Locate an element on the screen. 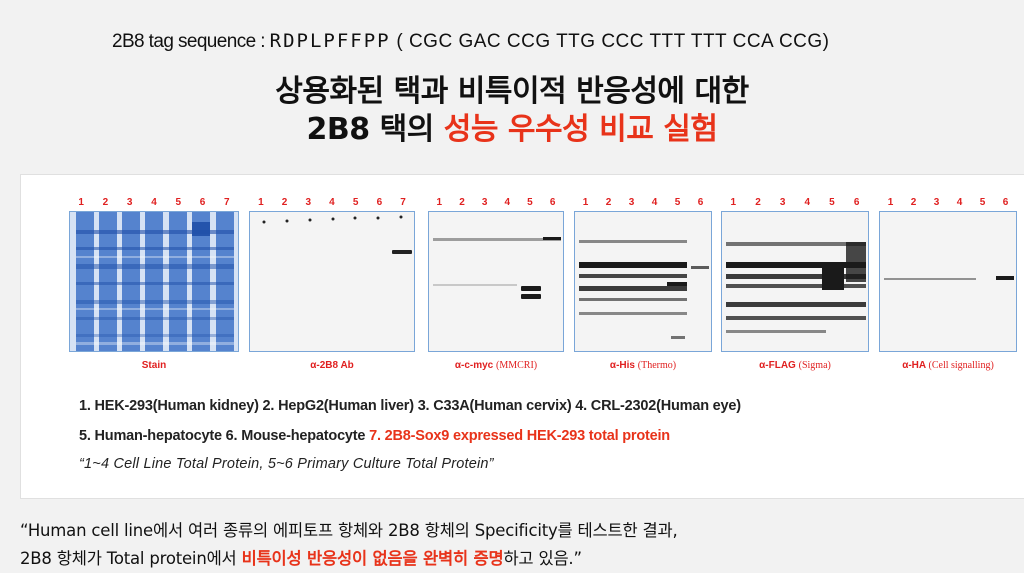  title-line-2: 2B8 택의 성능 우수성 비교 실험 is located at coordinates (512, 126).